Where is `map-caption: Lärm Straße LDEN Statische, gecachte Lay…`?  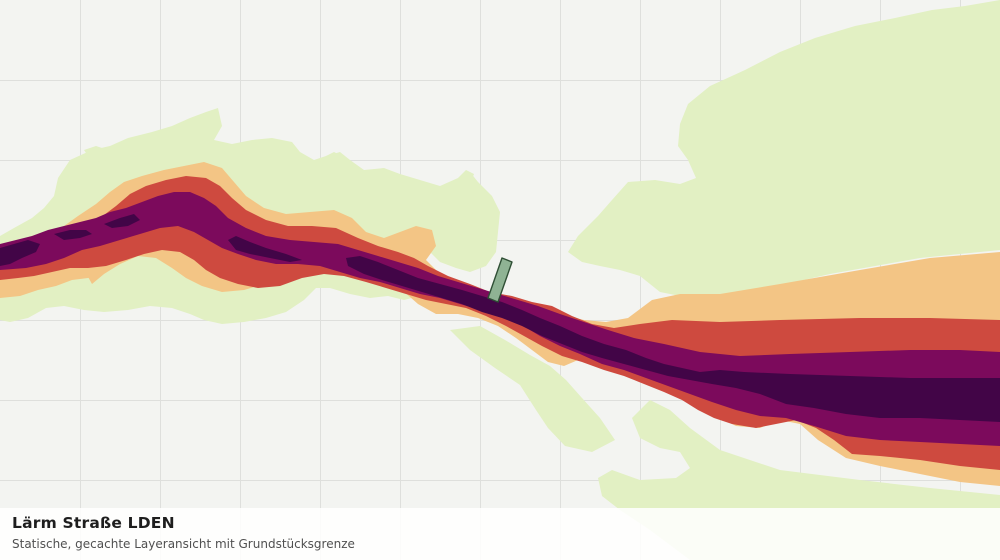 map-caption: Lärm Straße LDEN Statische, gecachte Lay… is located at coordinates (500, 534).